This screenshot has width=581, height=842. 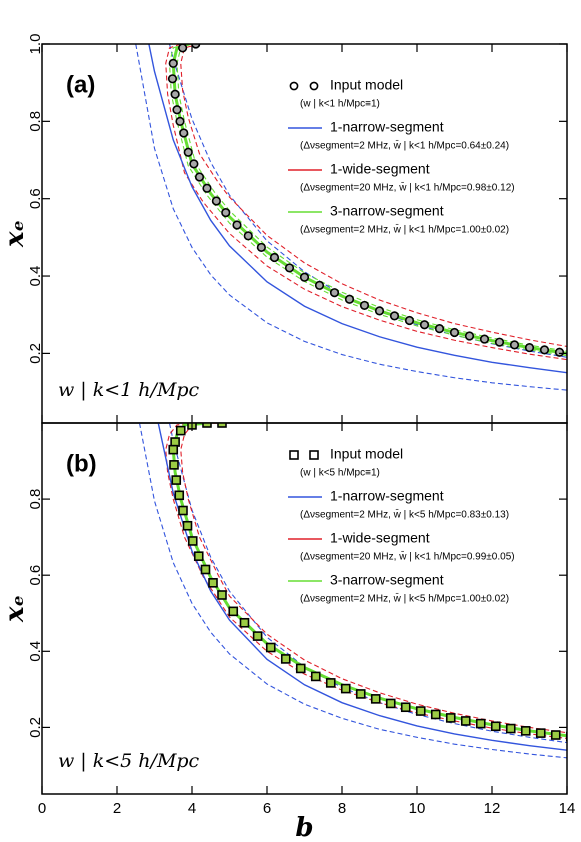 What do you see at coordinates (340, 104) in the screenshot?
I see `legend-note: (w | k<1 h/Mpc≡1)` at bounding box center [340, 104].